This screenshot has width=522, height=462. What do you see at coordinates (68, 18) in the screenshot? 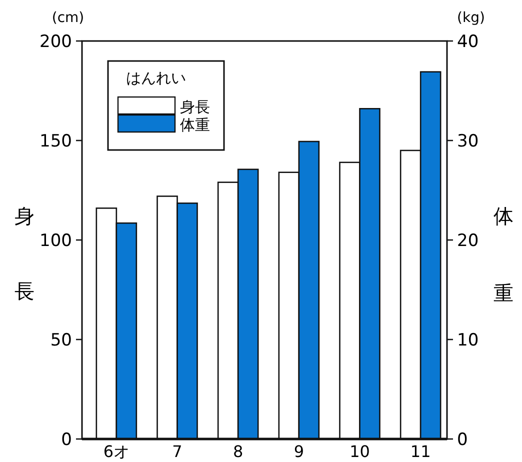
I see `text: (cm)` at bounding box center [68, 18].